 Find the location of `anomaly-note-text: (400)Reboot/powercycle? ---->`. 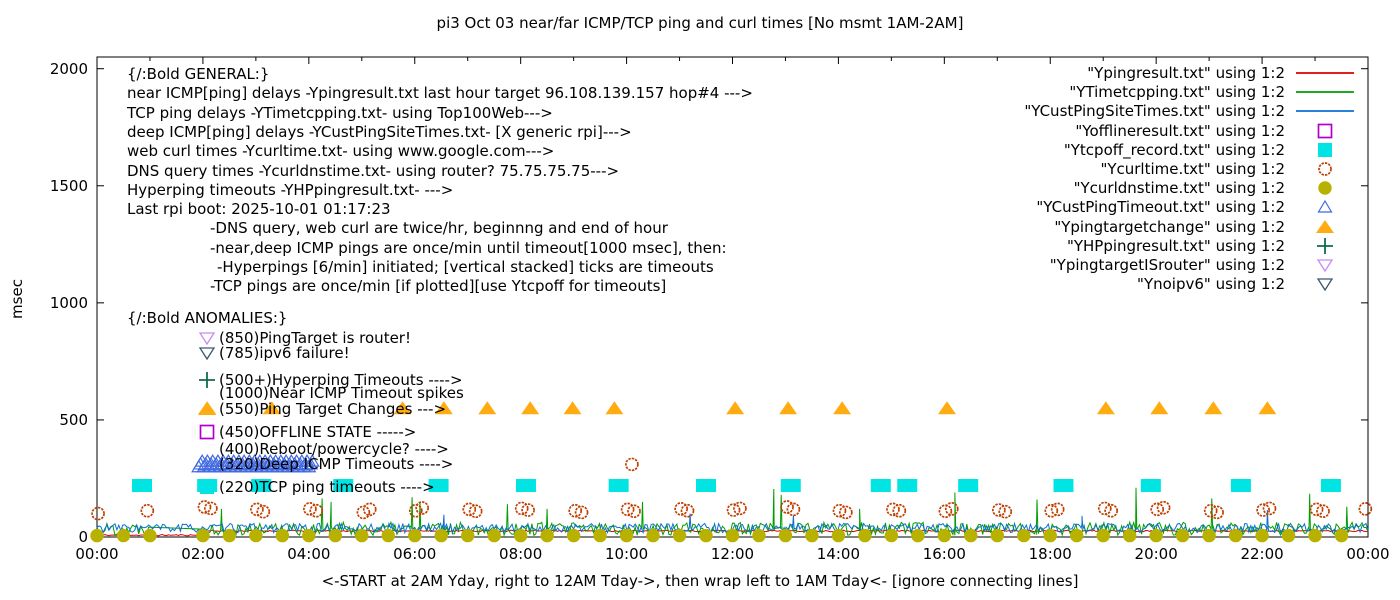

anomaly-note-text: (400)Reboot/powercycle? ----> is located at coordinates (334, 448).